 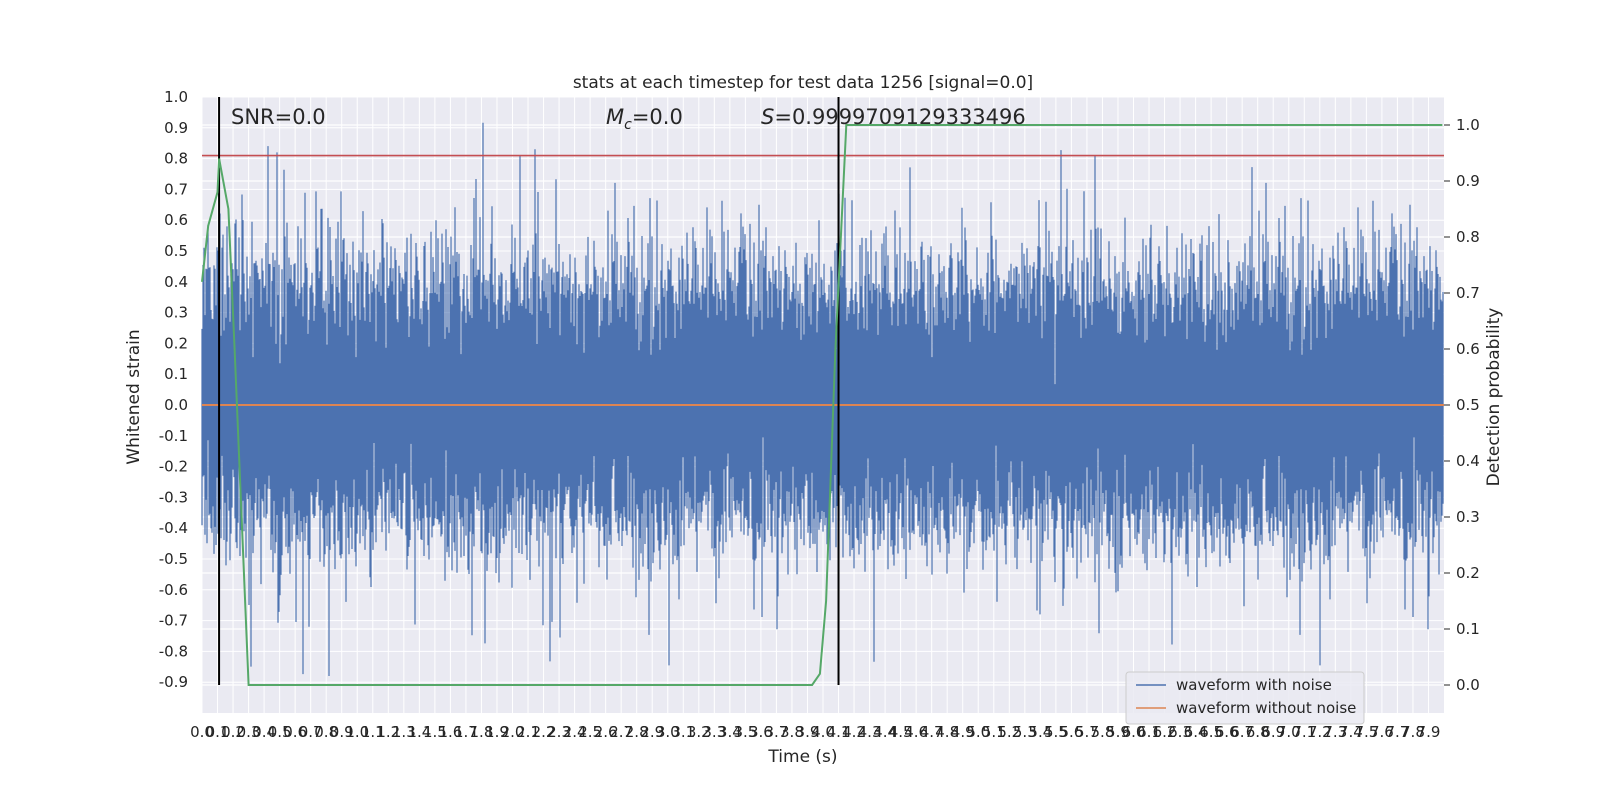 What do you see at coordinates (901, 732) in the screenshot?
I see `x-tick-label: 4.5` at bounding box center [901, 732].